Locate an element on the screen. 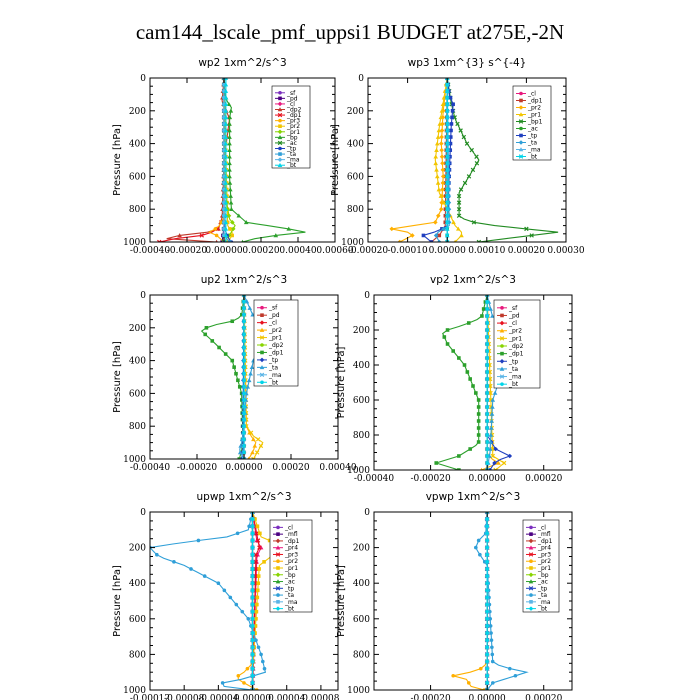 The width and height of the screenshot is (700, 700). legend-entry: _ma is located at coordinates (534, 150).